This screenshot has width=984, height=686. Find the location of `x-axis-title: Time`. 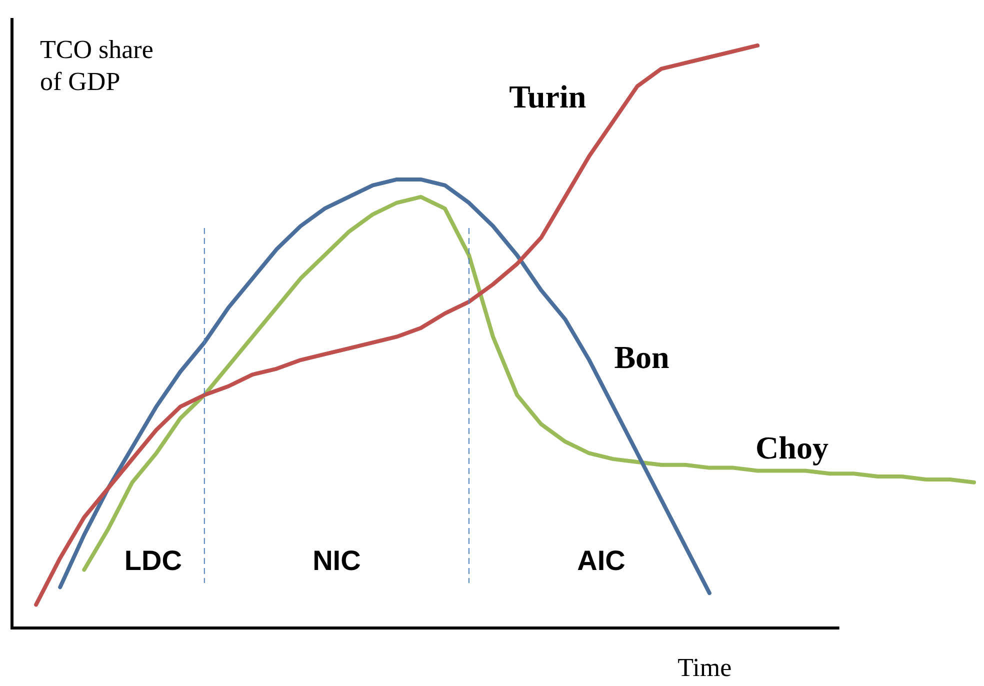

x-axis-title: Time is located at coordinates (705, 667).